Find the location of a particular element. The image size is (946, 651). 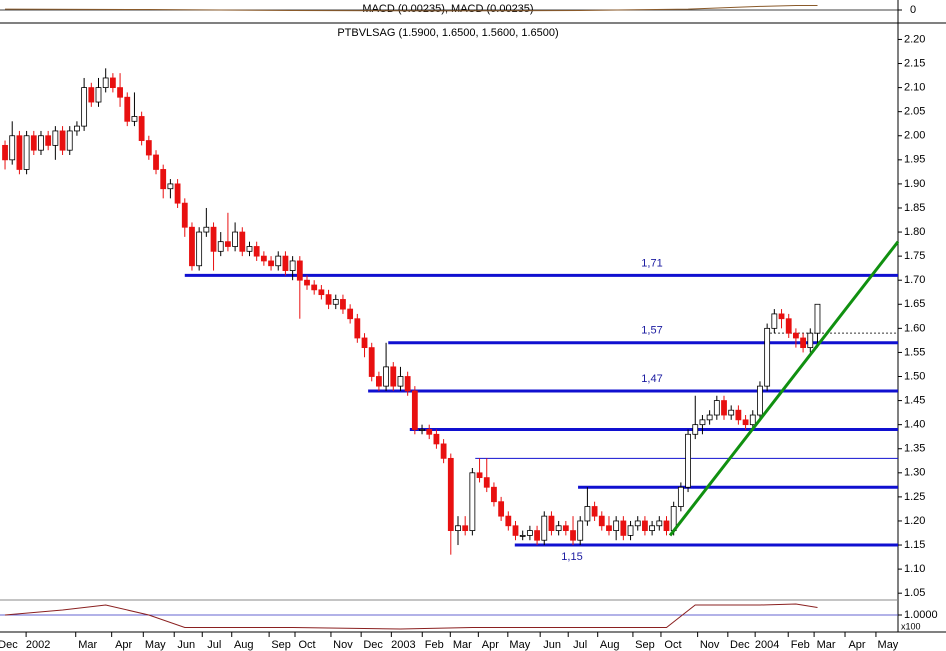

y-tick-label: 1.10 is located at coordinates (914, 569).